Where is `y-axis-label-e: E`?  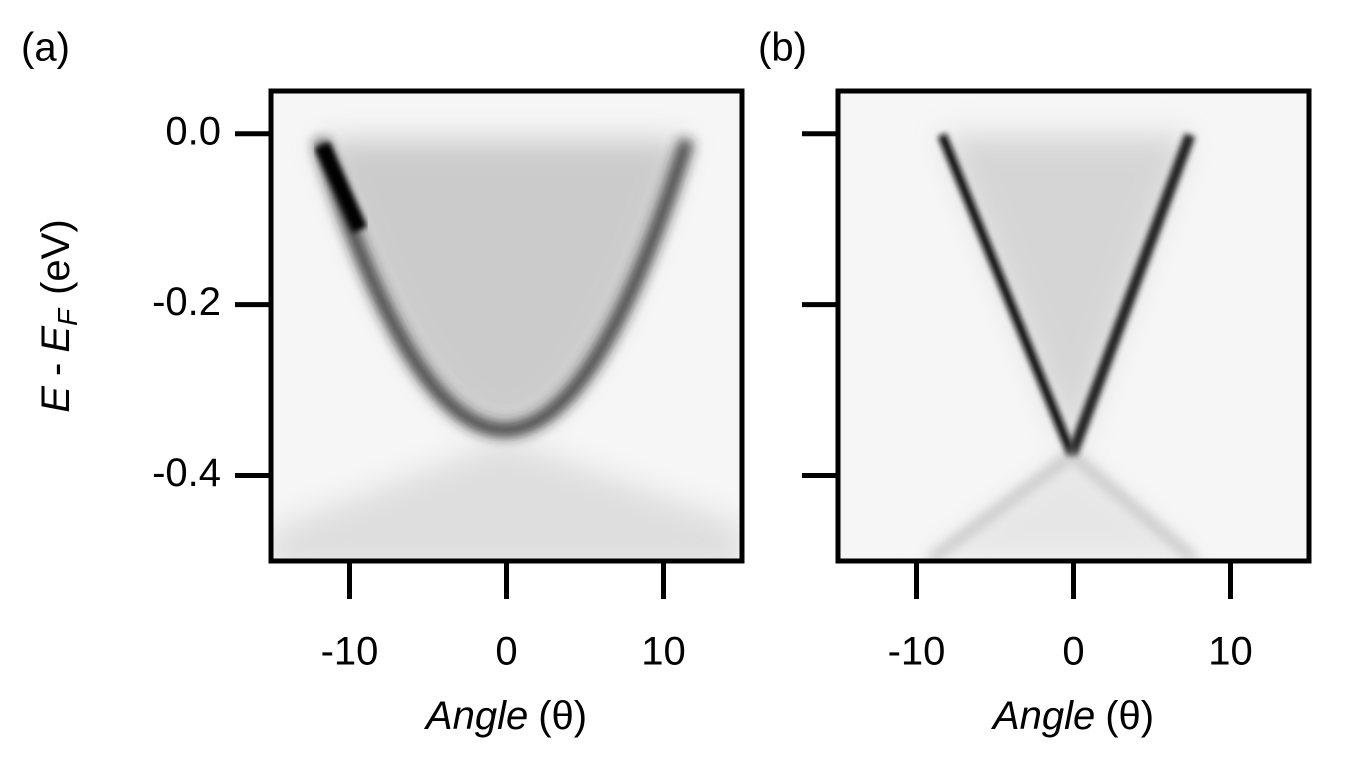
y-axis-label-e: E is located at coordinates (56, 399).